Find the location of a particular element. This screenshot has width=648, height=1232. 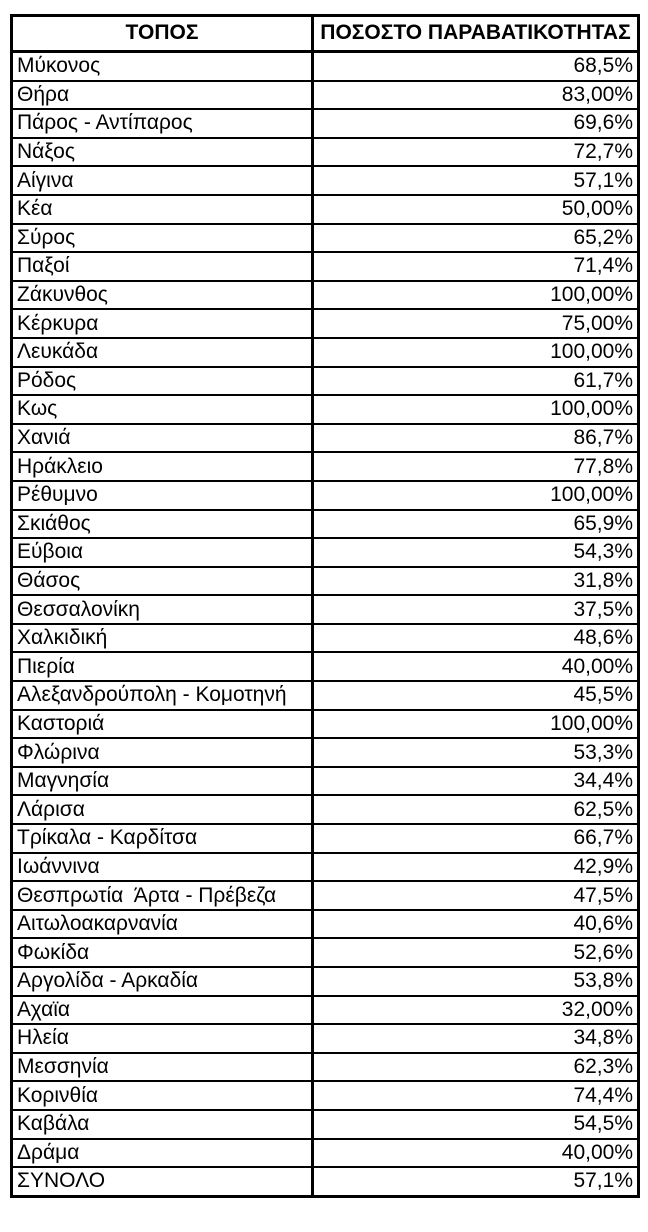

table-row: Ρόδος 61,7% is located at coordinates (325, 381).